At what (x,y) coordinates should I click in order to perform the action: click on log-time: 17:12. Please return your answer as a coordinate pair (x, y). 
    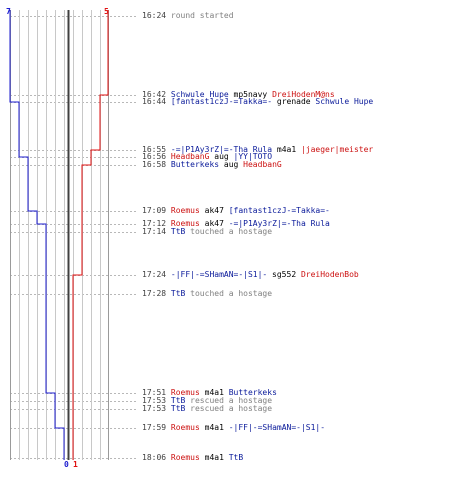
    Looking at the image, I should click on (156, 223).